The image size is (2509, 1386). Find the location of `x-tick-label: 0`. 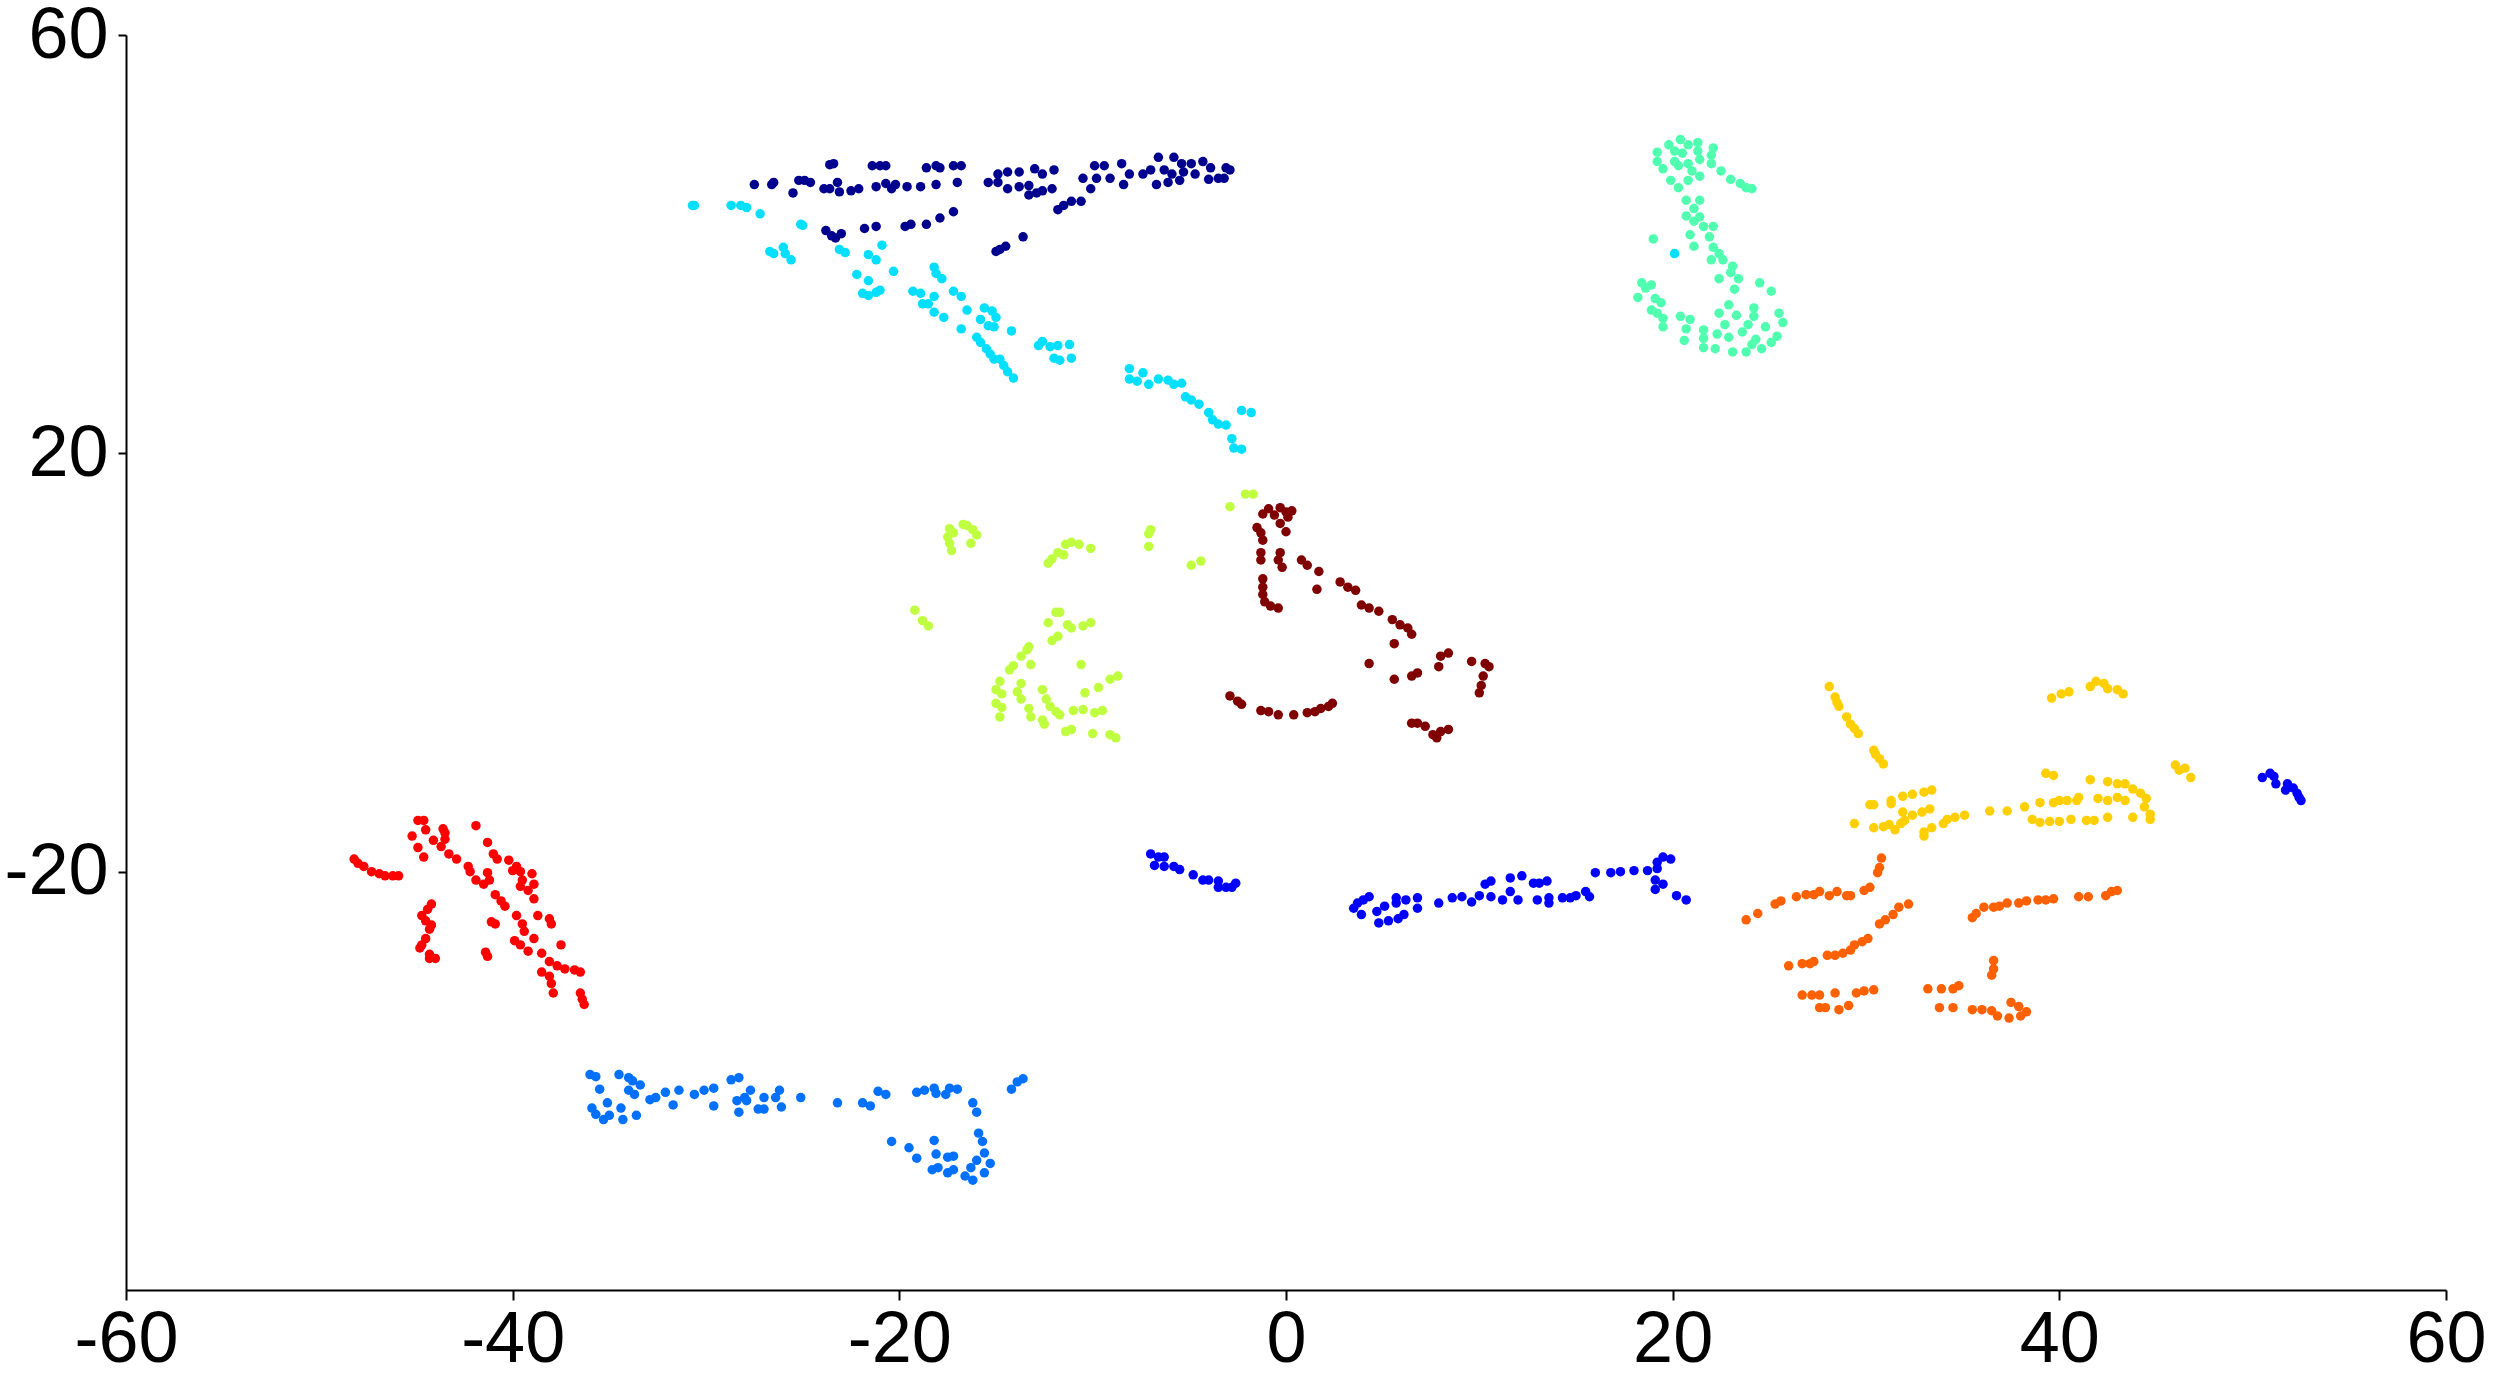

x-tick-label: 0 is located at coordinates (1286, 1336).